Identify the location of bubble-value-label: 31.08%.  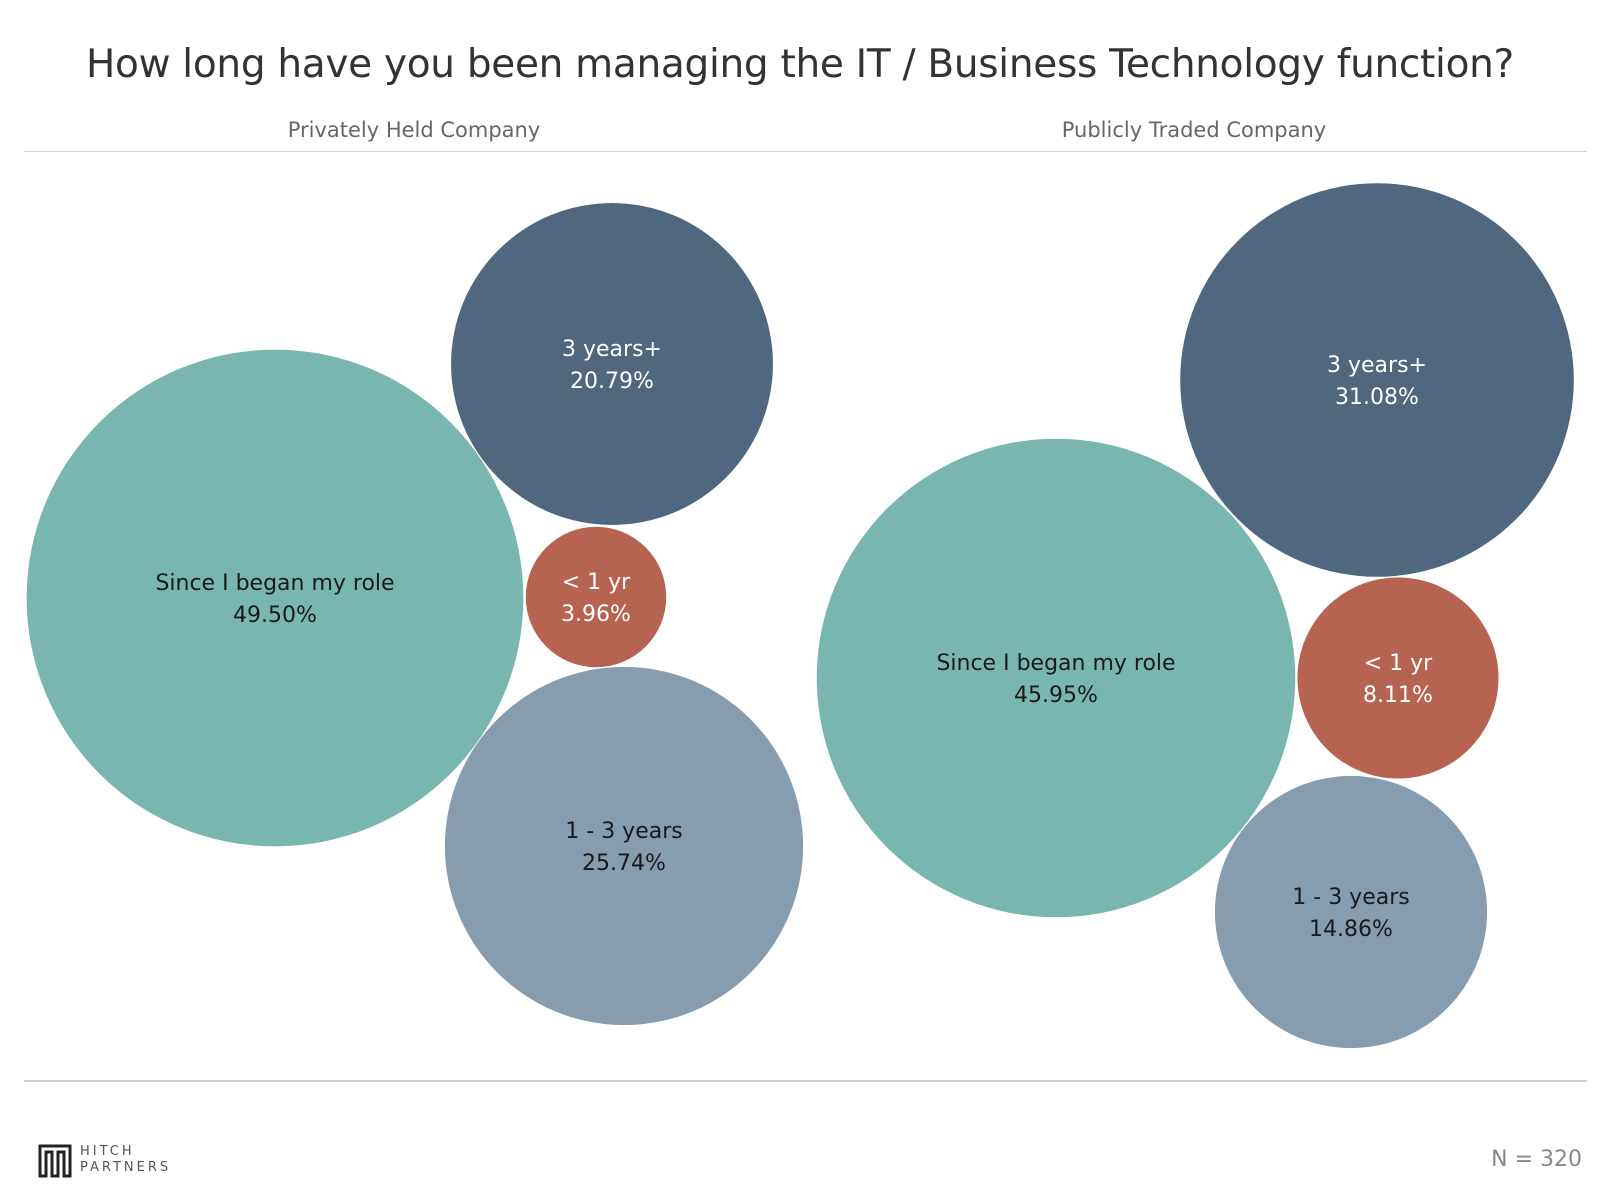
(1377, 397).